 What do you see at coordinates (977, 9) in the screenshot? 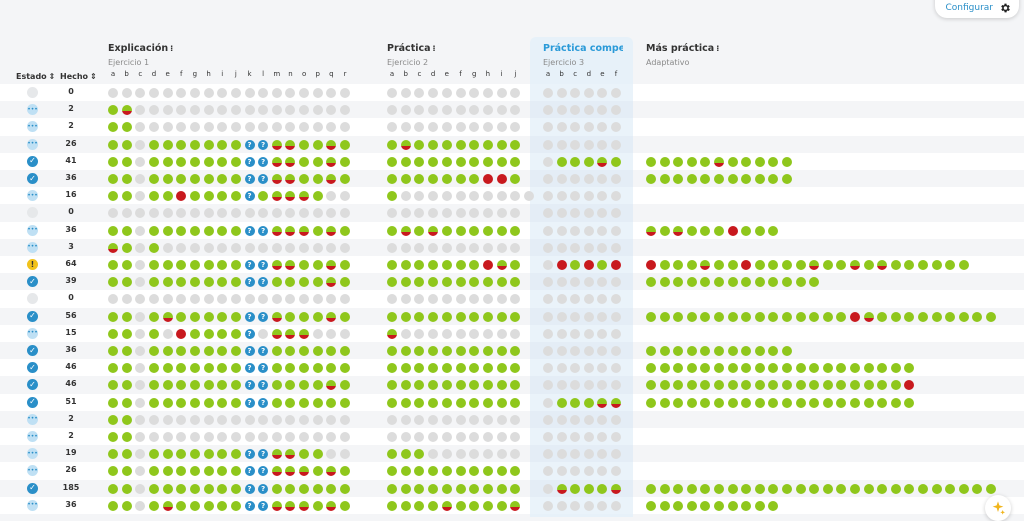
I see `configure-button: Configurar` at bounding box center [977, 9].